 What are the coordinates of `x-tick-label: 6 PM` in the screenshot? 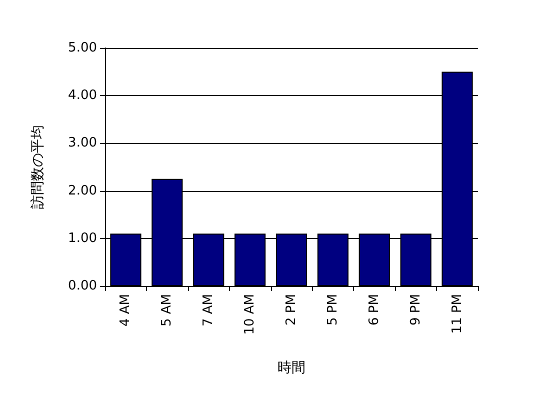 It's located at (374, 310).